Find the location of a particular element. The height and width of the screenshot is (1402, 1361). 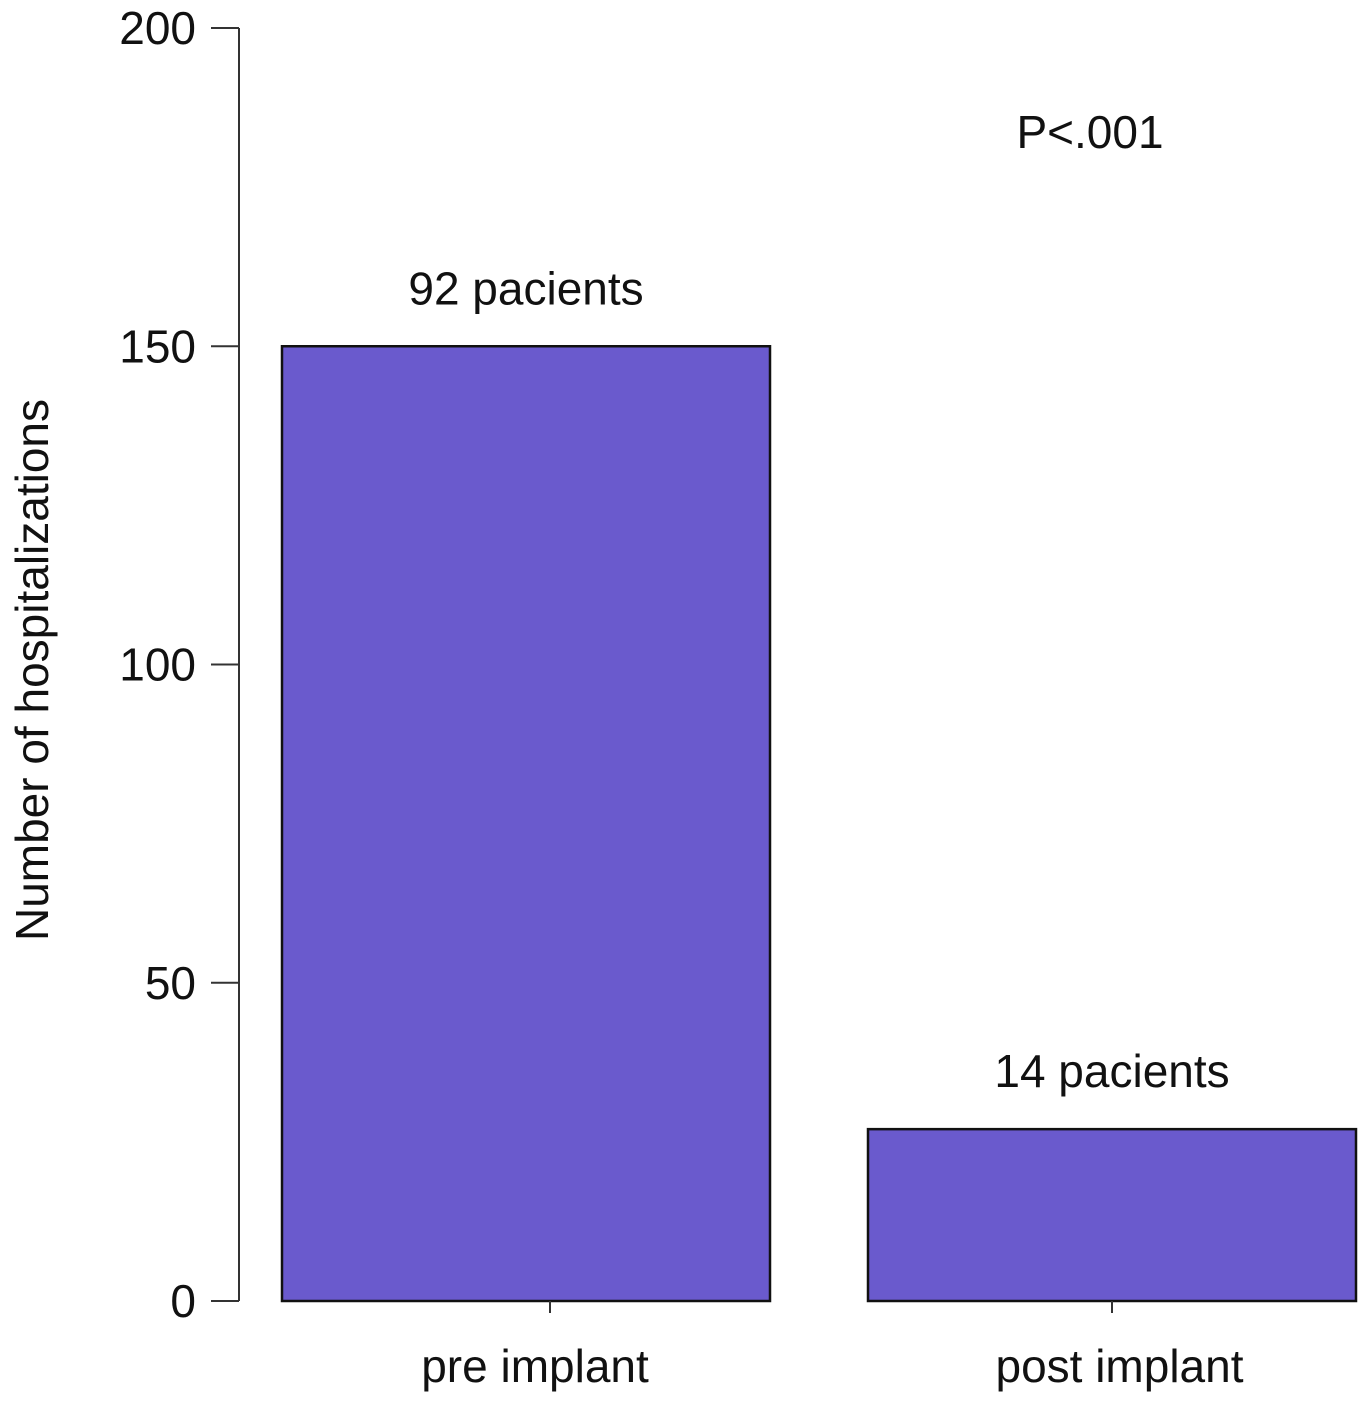

y-axis-title: Number of hospitalizations is located at coordinates (32, 670).